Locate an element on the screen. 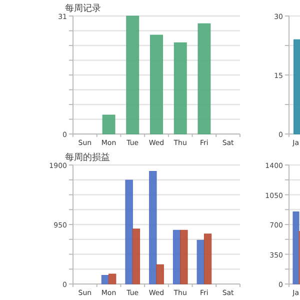 This screenshot has height=300, width=300. chart-title: 每周的损益 is located at coordinates (87, 157).